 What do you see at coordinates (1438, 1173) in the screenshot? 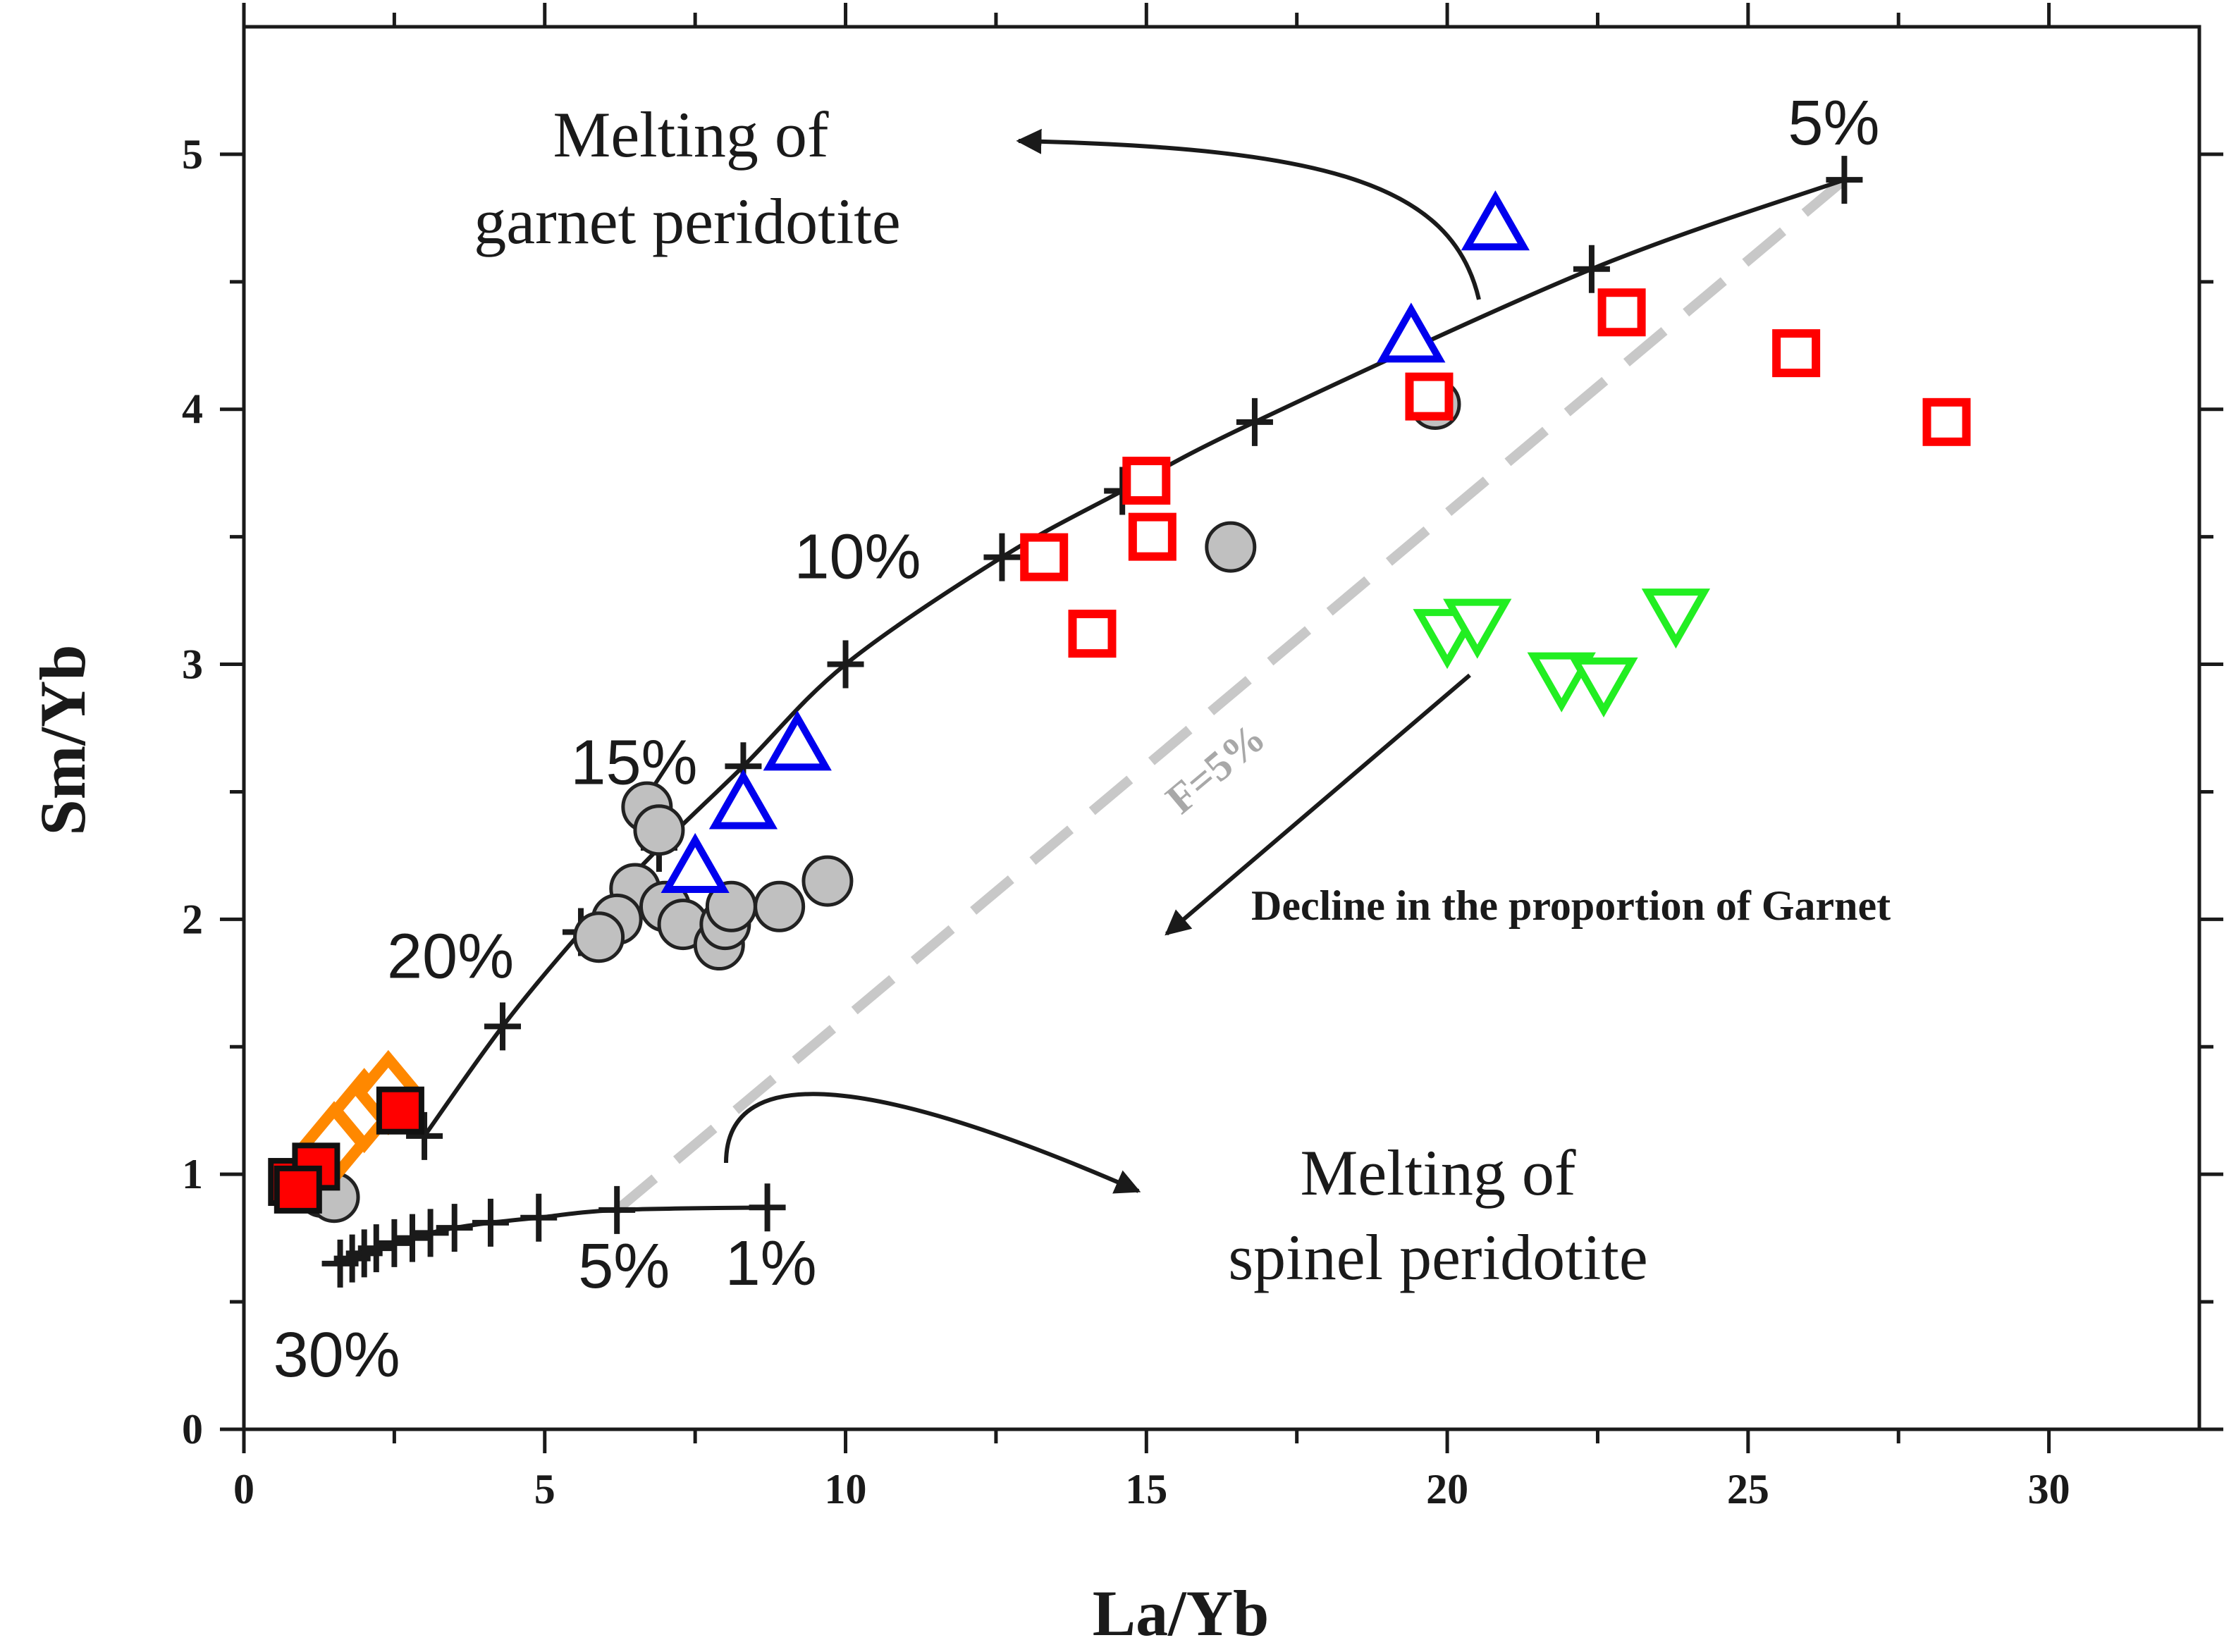
I see `spinel-annotation-line1: Melting of` at bounding box center [1438, 1173].